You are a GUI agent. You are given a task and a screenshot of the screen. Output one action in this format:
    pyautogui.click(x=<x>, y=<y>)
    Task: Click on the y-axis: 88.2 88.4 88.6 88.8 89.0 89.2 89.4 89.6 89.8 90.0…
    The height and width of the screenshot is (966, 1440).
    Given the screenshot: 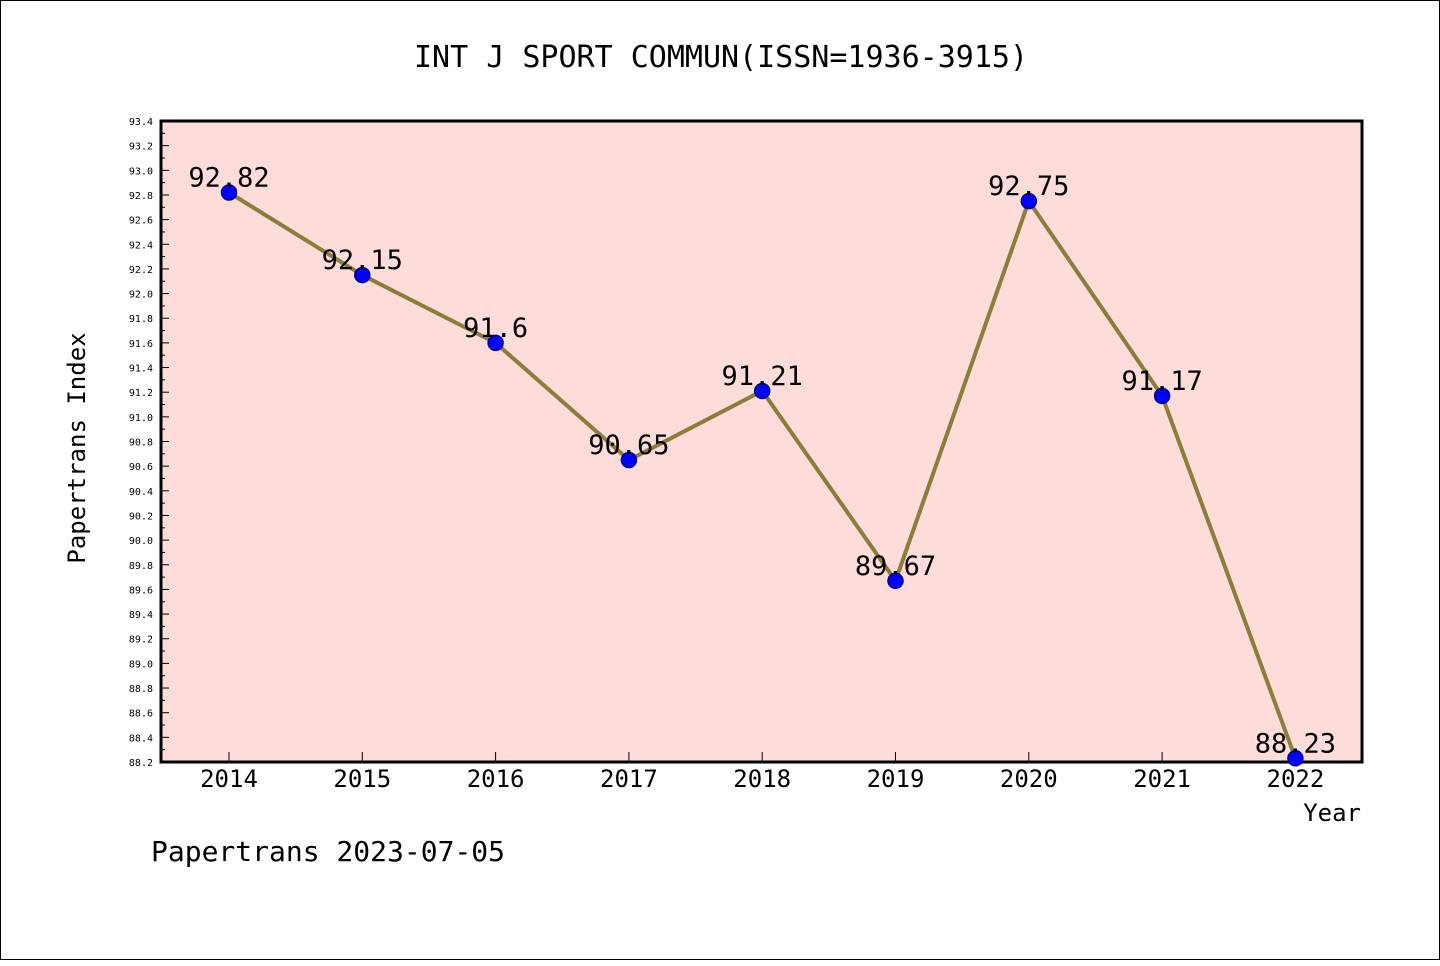 What is the action you would take?
    pyautogui.click(x=149, y=443)
    